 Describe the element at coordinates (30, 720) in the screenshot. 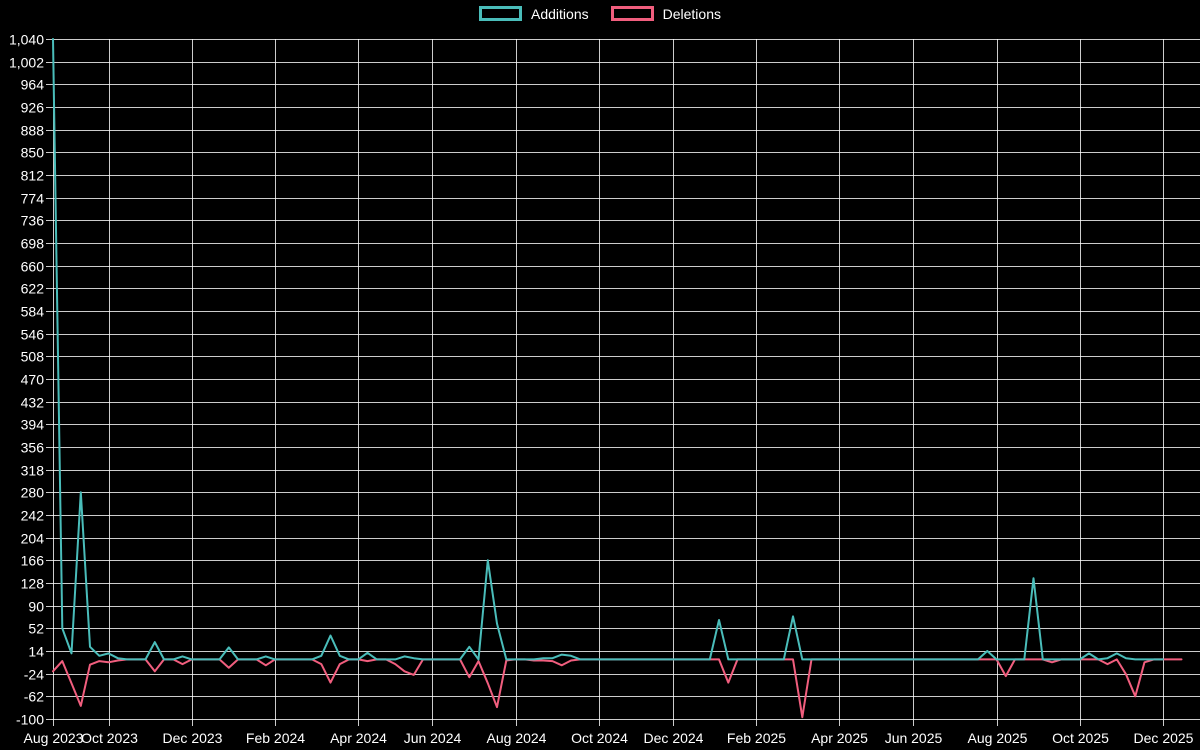

I see `y-tick-label: -100` at that location.